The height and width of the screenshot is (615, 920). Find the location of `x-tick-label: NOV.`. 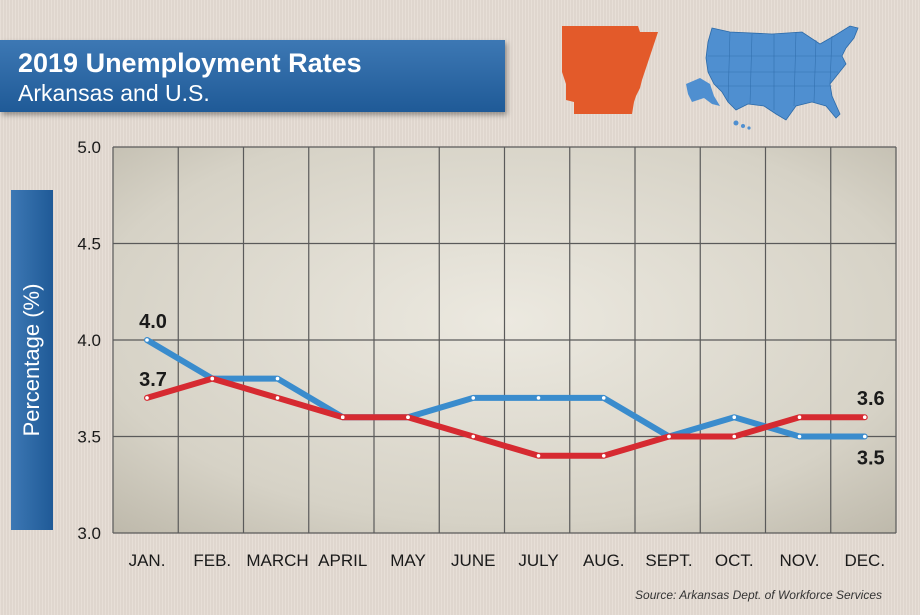

x-tick-label: NOV. is located at coordinates (799, 560).